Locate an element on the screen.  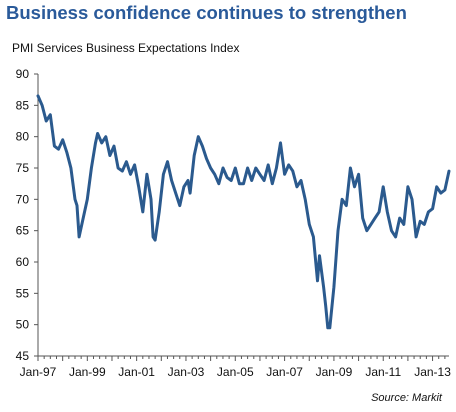
y-tick-label: 70 is located at coordinates (23, 199).